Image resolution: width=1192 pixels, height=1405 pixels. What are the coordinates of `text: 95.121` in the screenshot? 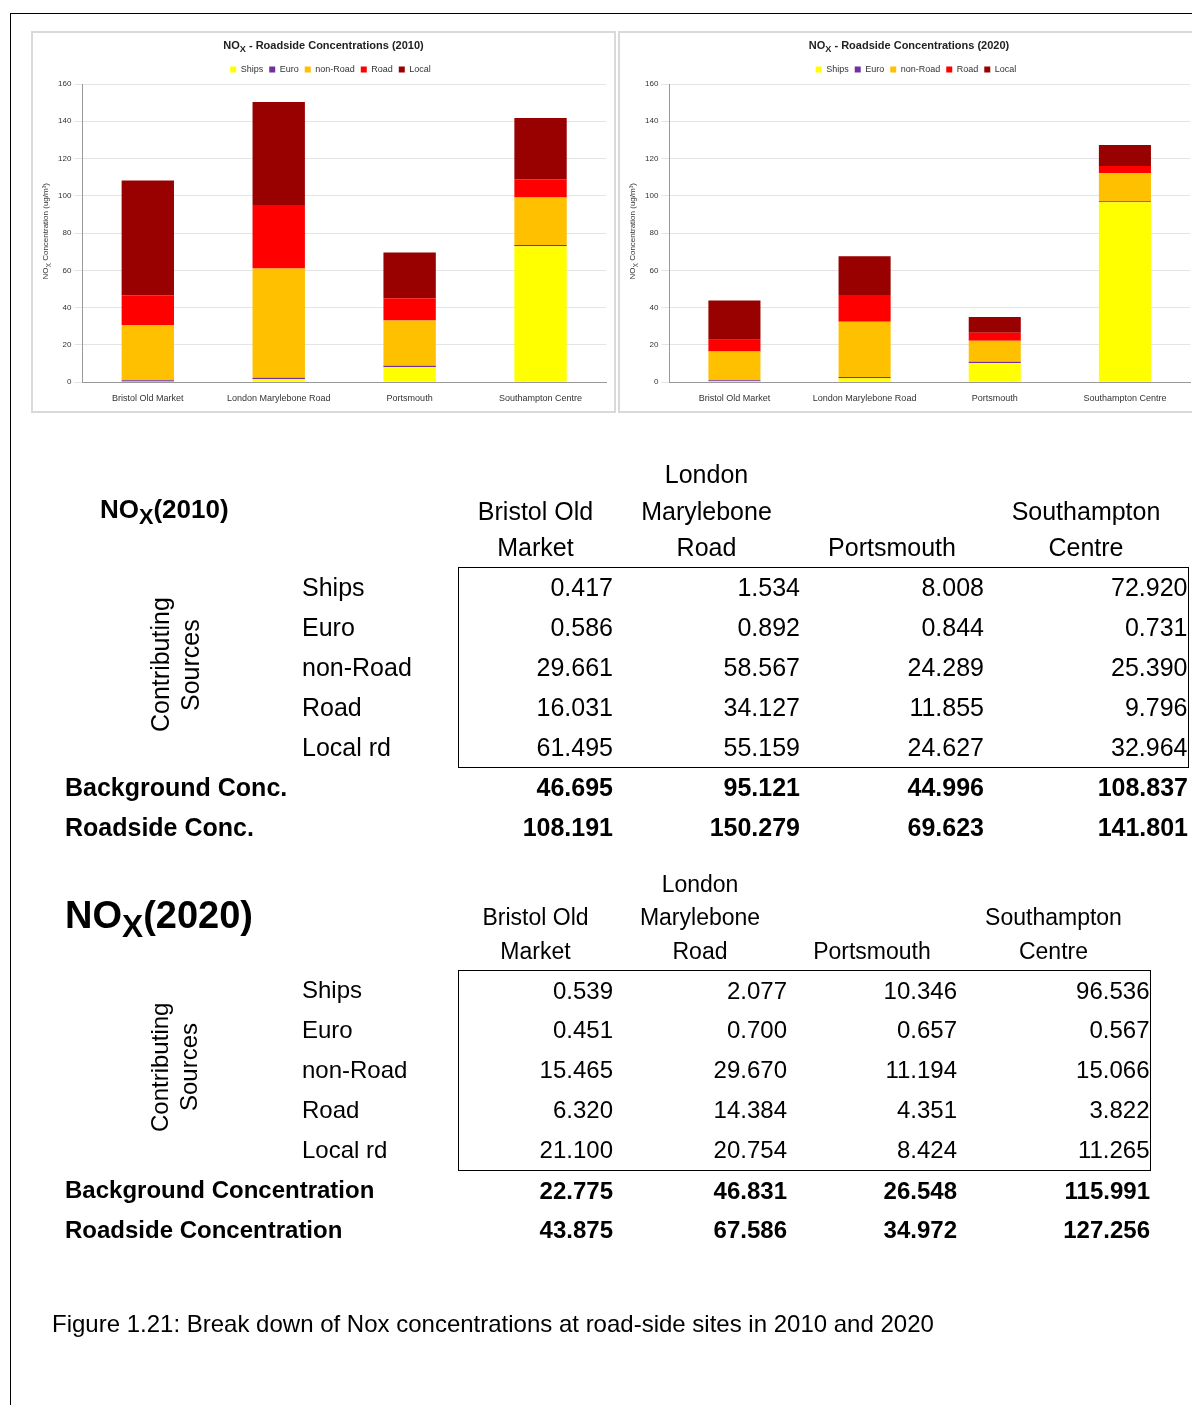 It's located at (761, 788).